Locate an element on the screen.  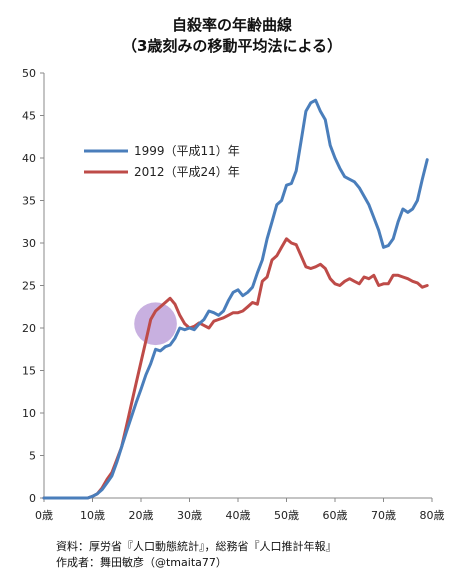
x-tick-label-40: 40歳 is located at coordinates (238, 515).